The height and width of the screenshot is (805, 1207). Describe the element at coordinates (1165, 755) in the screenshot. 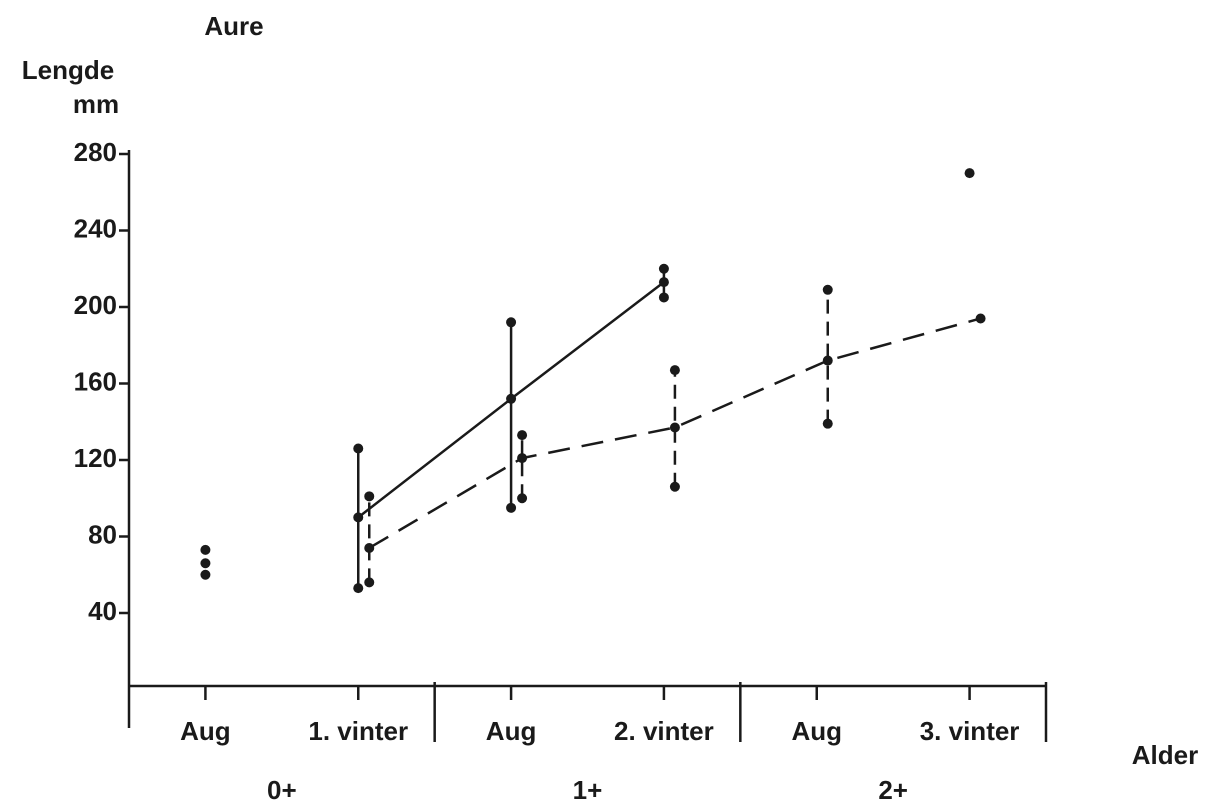

I see `x-axis-label: Alder` at that location.